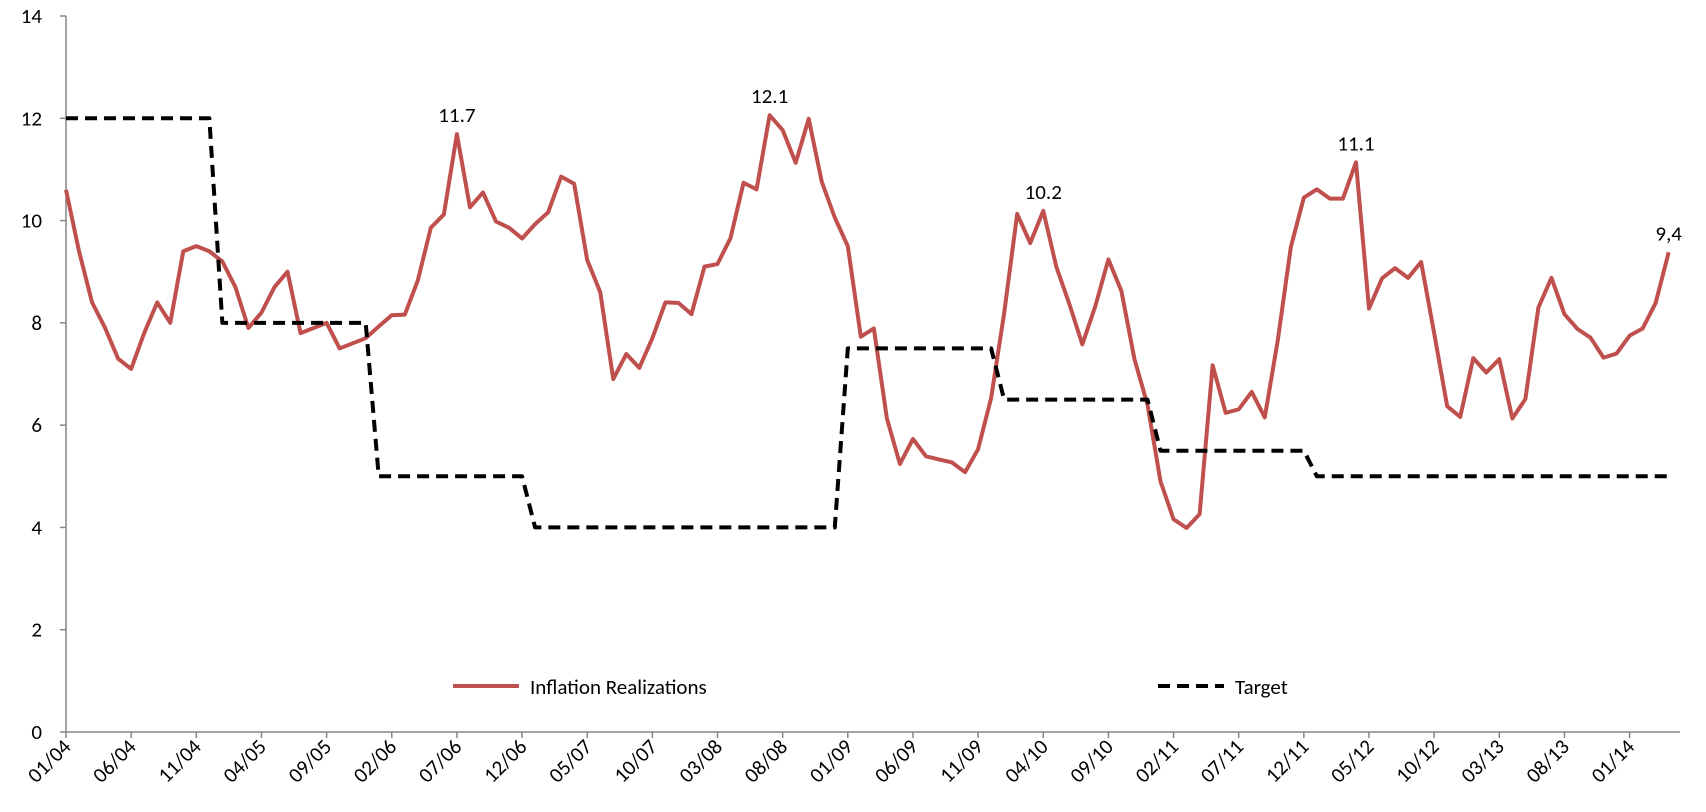 The width and height of the screenshot is (1706, 812). Describe the element at coordinates (1352, 761) in the screenshot. I see `x-tick-label: 05/12` at that location.